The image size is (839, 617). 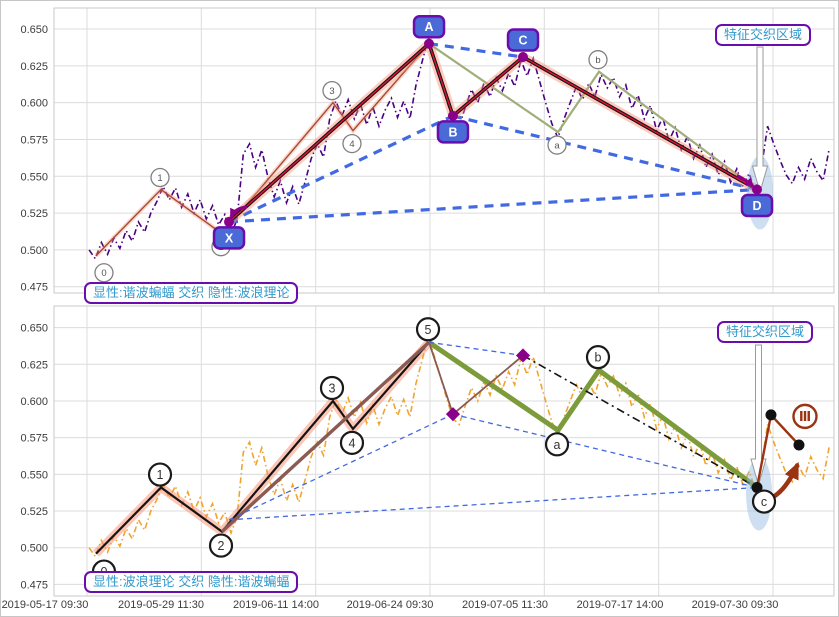 I want to click on harmonic-point-box-B, so click(x=453, y=132).